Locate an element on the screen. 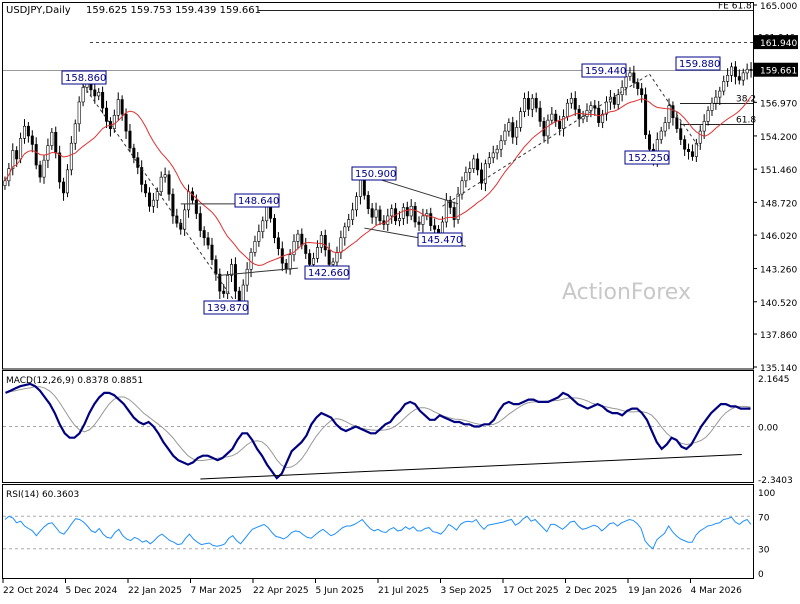  rsi-y-label: 70 is located at coordinates (764, 518).